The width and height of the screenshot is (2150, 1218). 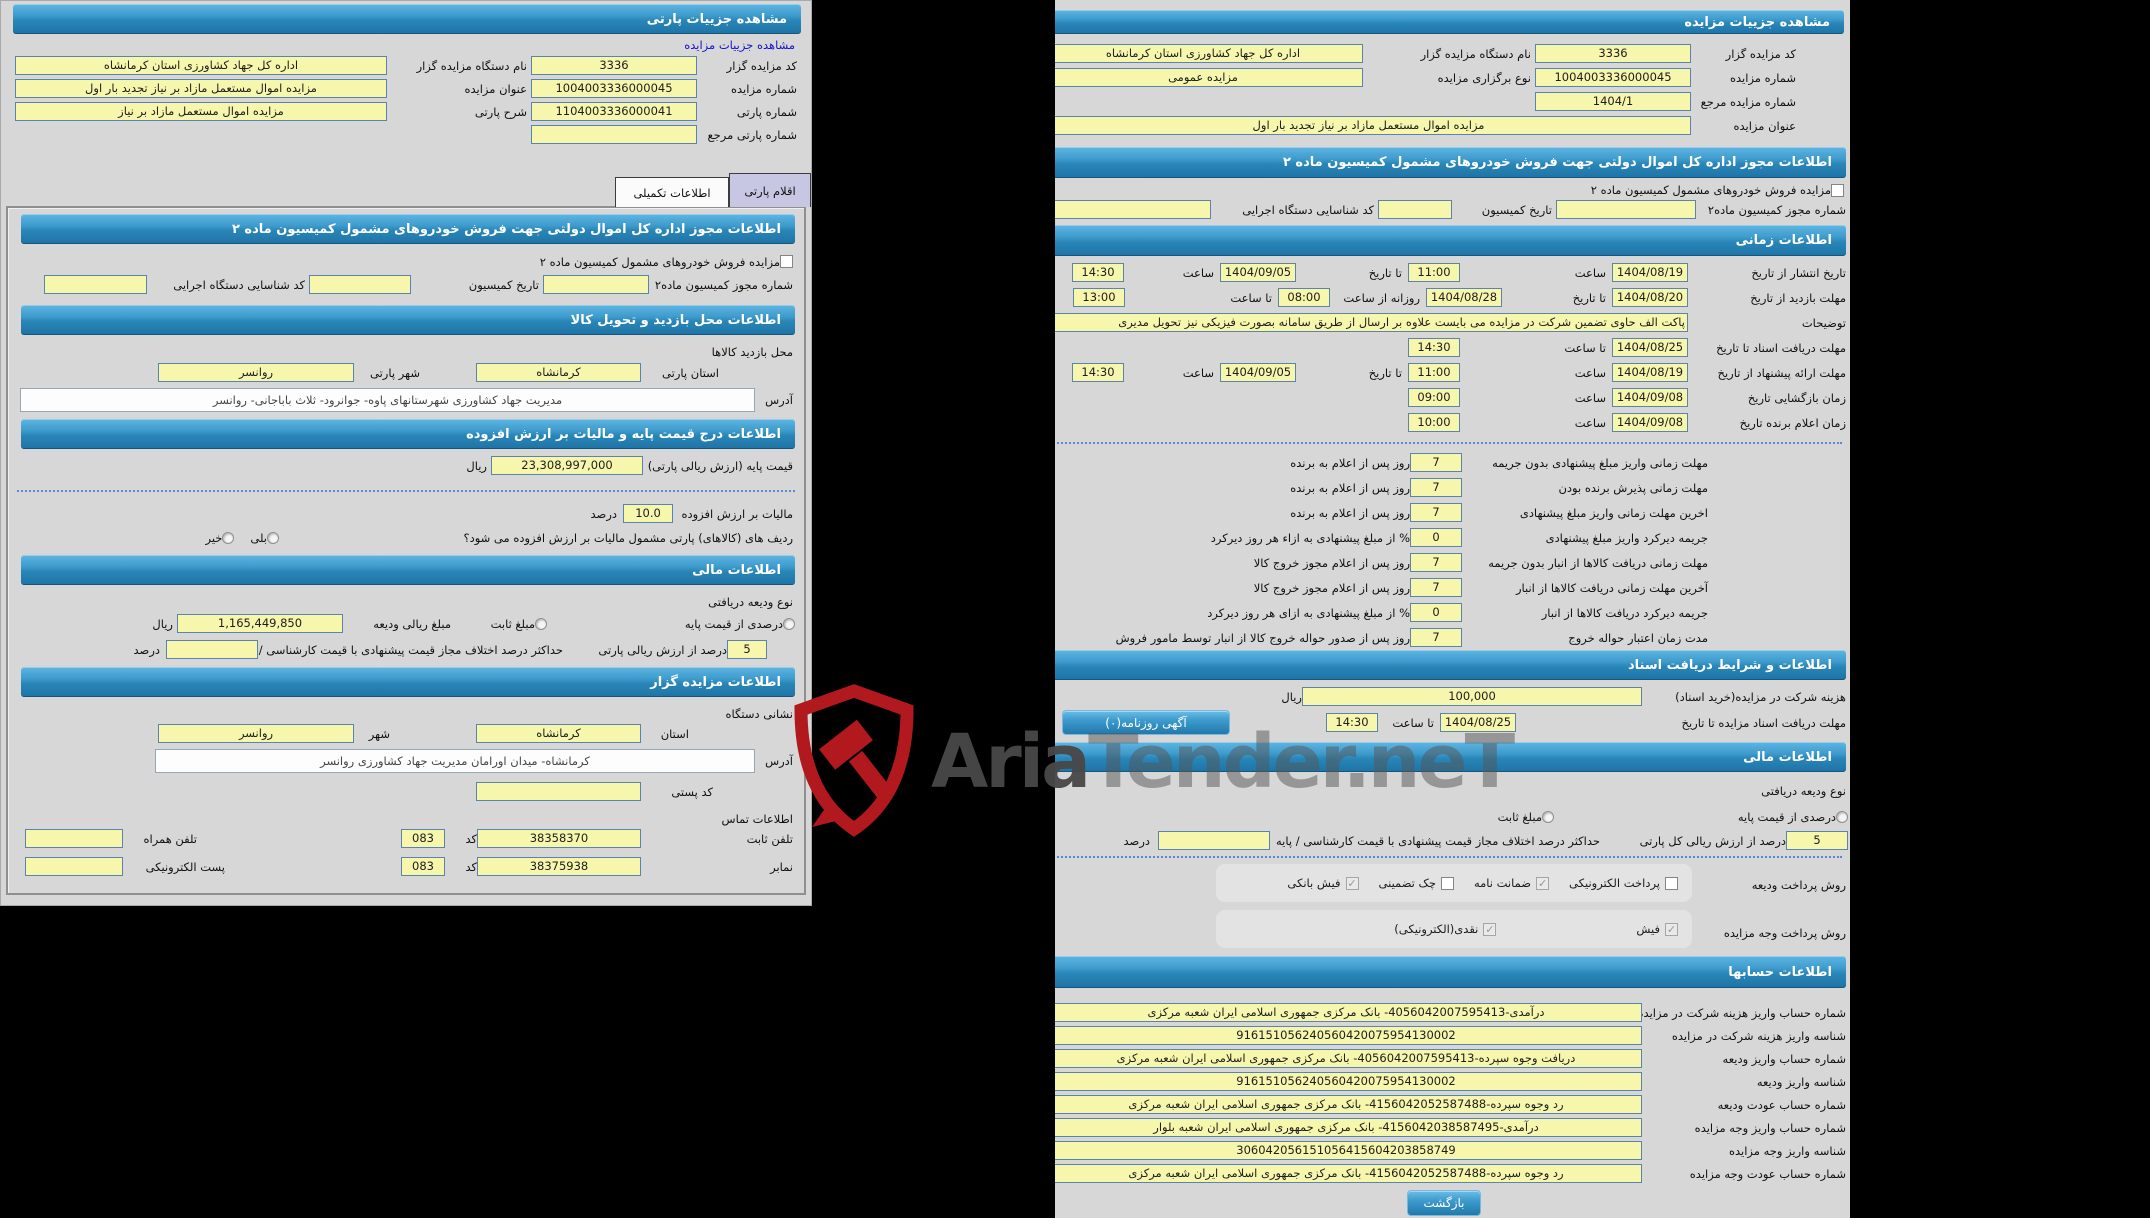 I want to click on deposit-amount-field: 1,165,449,850, so click(x=260, y=623).